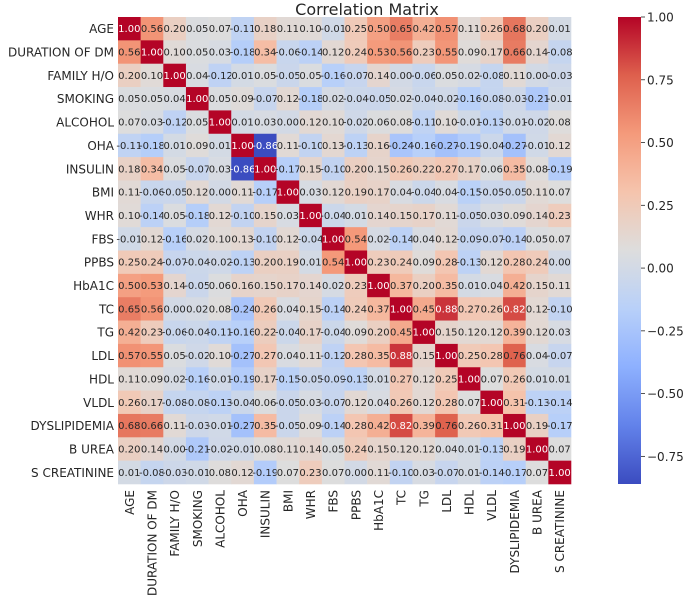 The image size is (685, 602). Describe the element at coordinates (311, 379) in the screenshot. I see `cell-value-label: -0.05` at that location.